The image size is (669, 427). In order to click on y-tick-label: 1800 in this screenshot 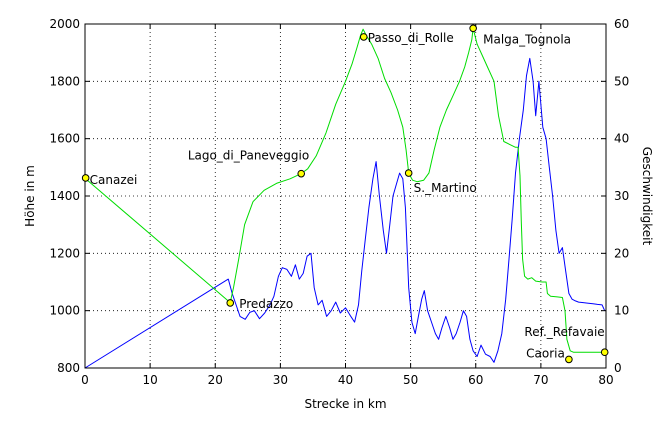, I will do `click(64, 81)`.